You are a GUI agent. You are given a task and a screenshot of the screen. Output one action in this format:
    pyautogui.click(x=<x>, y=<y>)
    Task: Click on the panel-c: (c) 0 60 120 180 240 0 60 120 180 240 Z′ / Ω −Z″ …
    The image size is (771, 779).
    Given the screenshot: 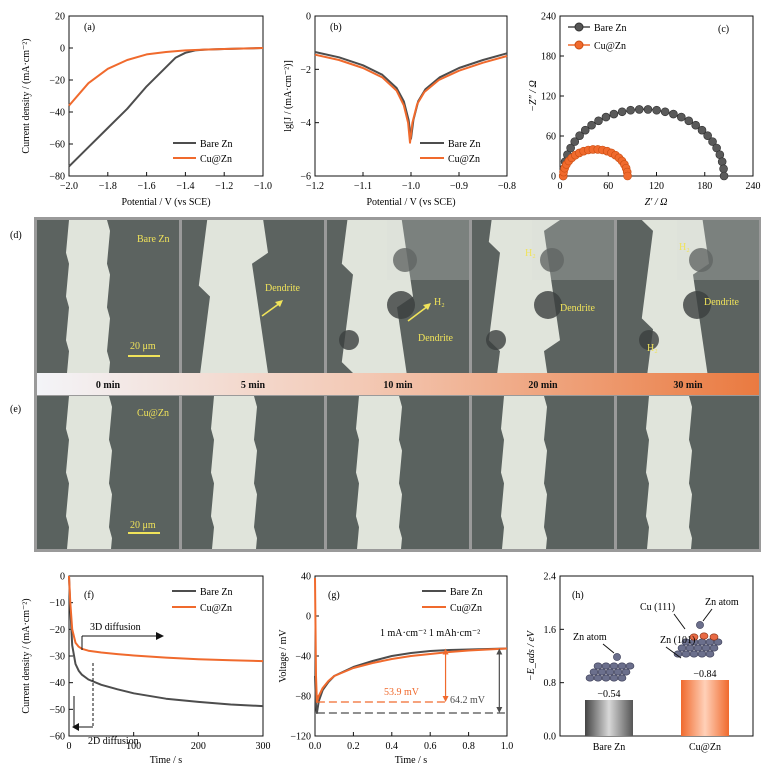 What is the action you would take?
    pyautogui.click(x=644, y=110)
    